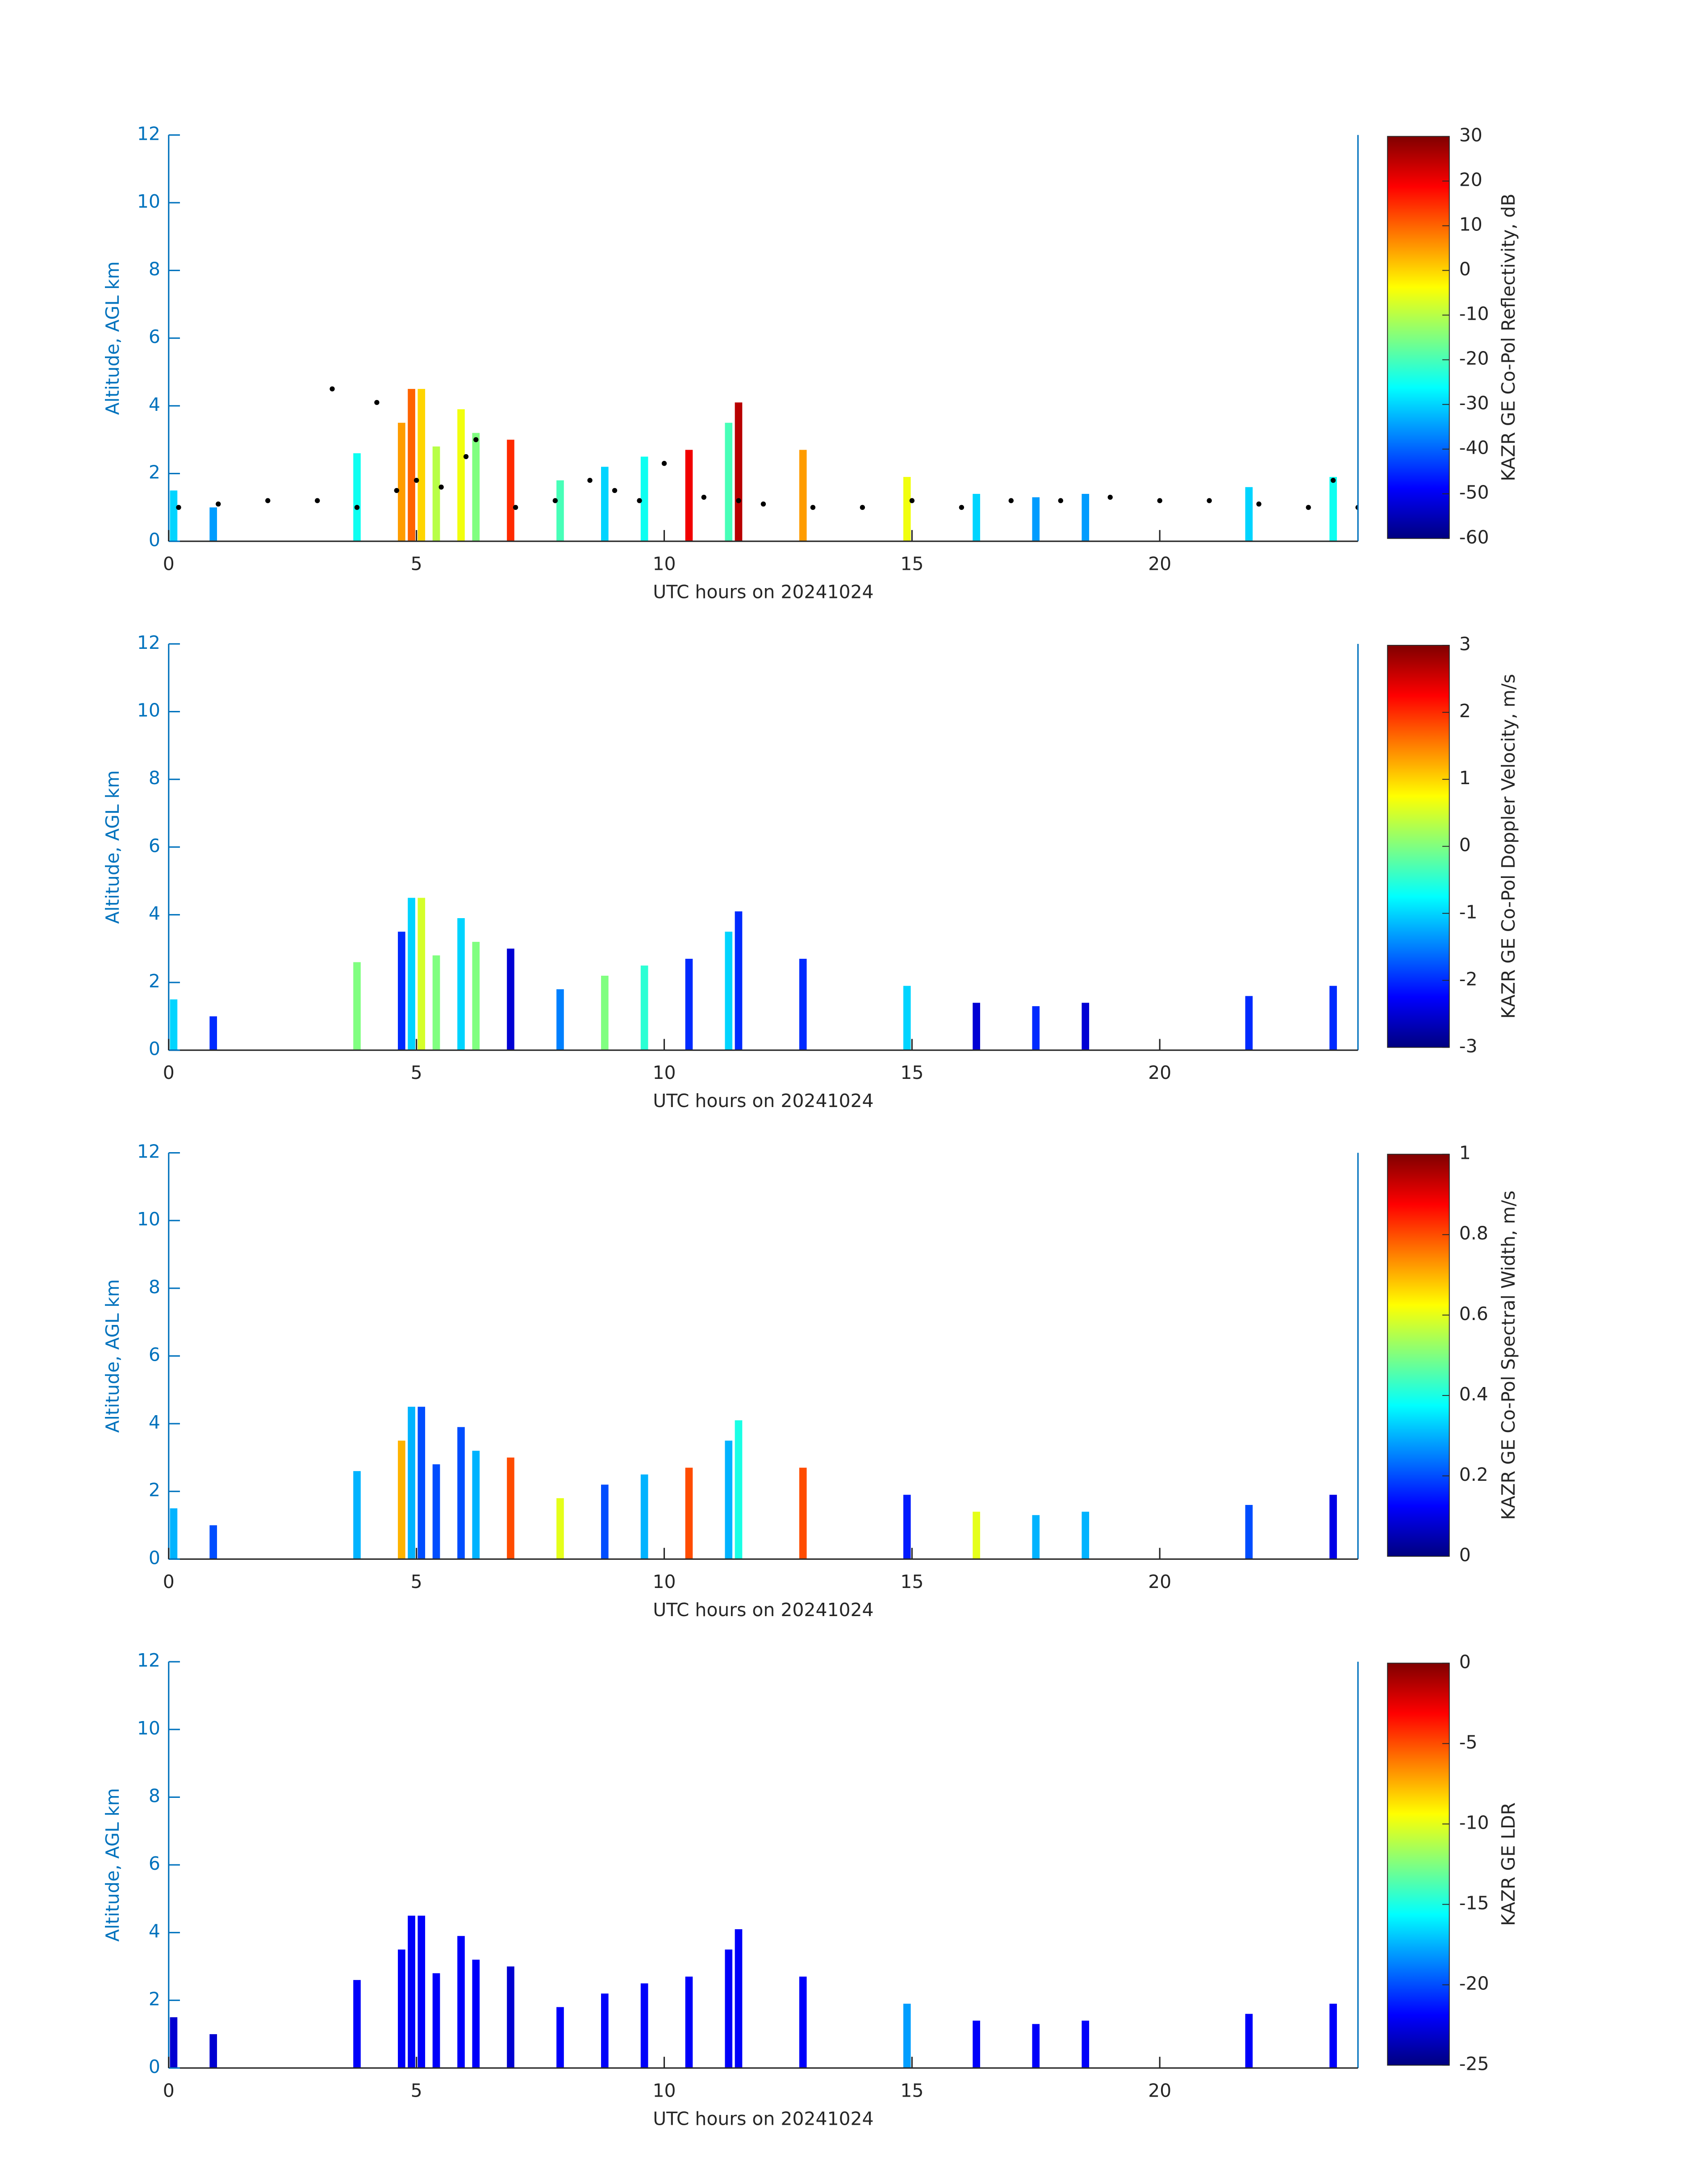 Image resolution: width=1708 pixels, height=2177 pixels. Describe the element at coordinates (1465, 711) in the screenshot. I see `colorbar-tick-label: 2` at that location.